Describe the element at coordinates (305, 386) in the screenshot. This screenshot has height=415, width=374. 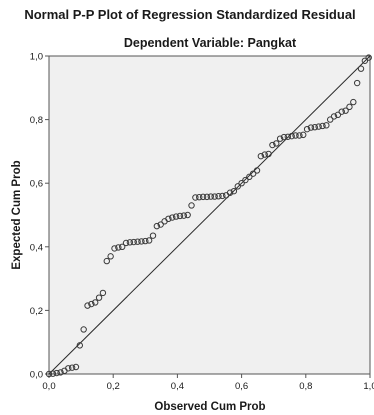
I see `x-tick-label: 0,8` at that location.